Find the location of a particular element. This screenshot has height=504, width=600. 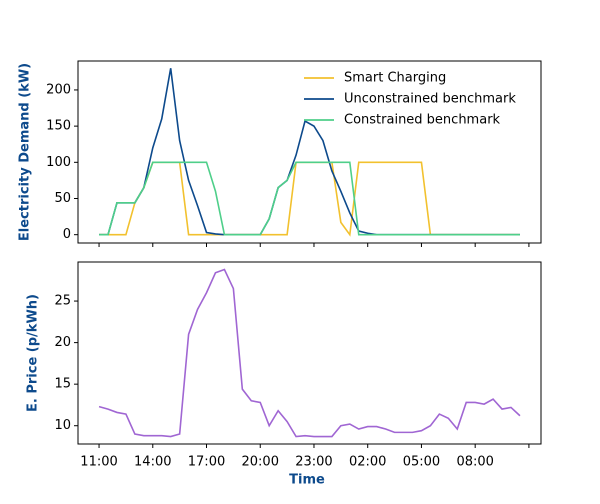

x-tick-label: 23:00 is located at coordinates (313, 462).